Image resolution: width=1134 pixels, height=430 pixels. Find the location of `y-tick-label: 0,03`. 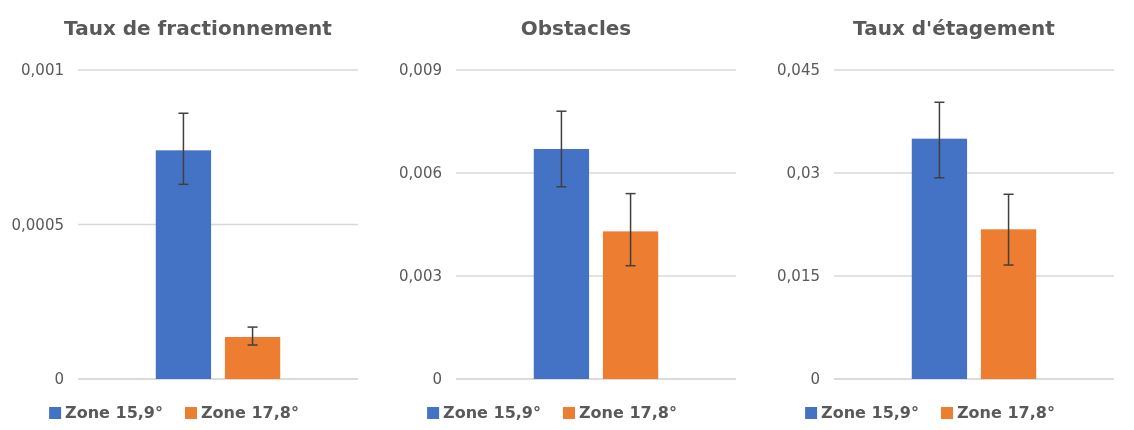

y-tick-label: 0,03 is located at coordinates (803, 173).